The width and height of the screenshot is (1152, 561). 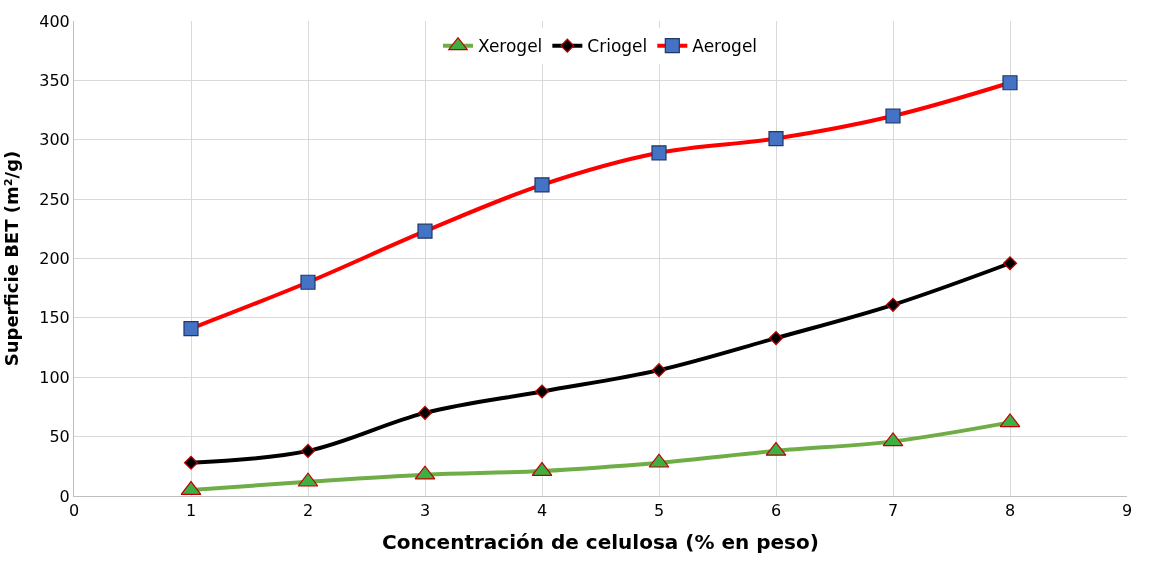 I want to click on y-axis-title: Superficie BET (m²/g), so click(x=12, y=258).